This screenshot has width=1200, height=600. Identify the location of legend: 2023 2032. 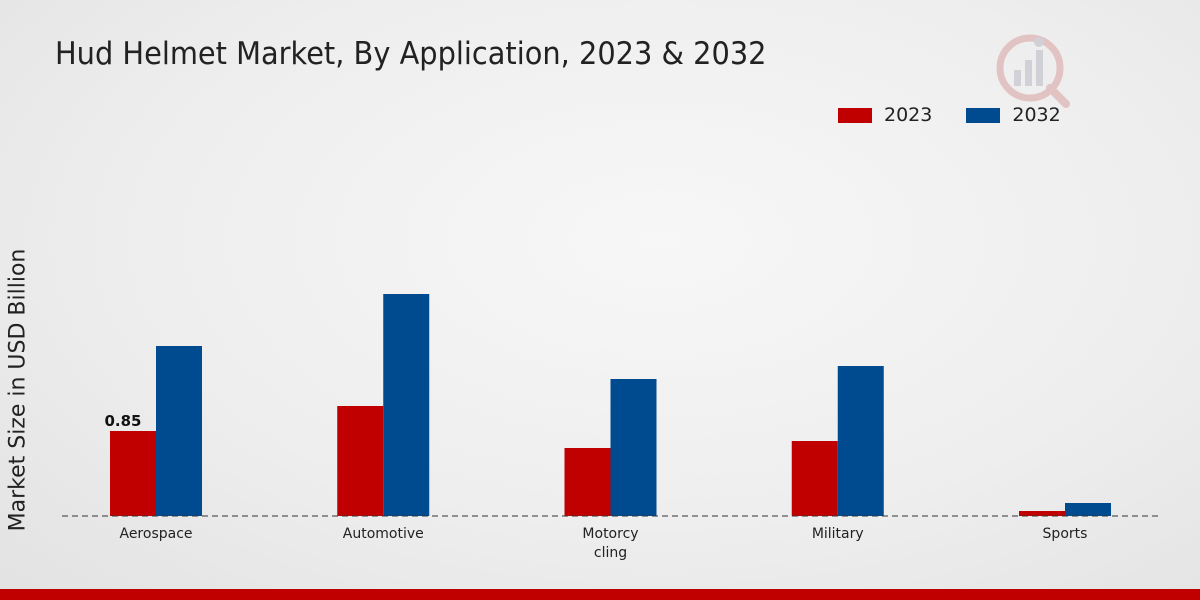
(966, 115).